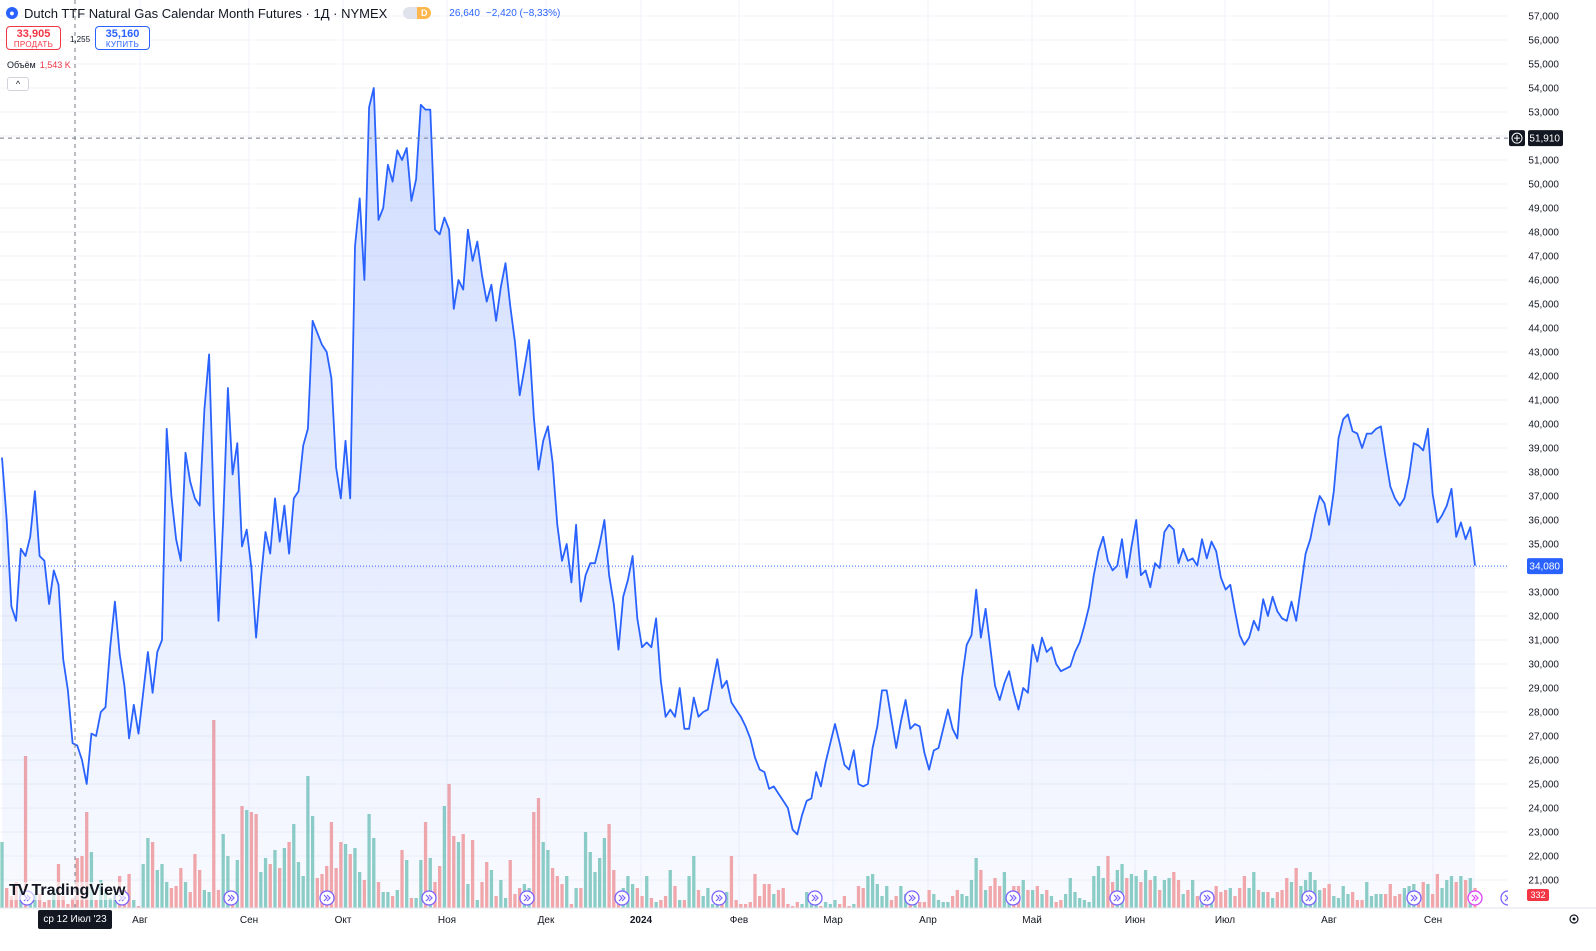  Describe the element at coordinates (1543, 17) in the screenshot. I see `price-tick-label: 57,000` at that location.